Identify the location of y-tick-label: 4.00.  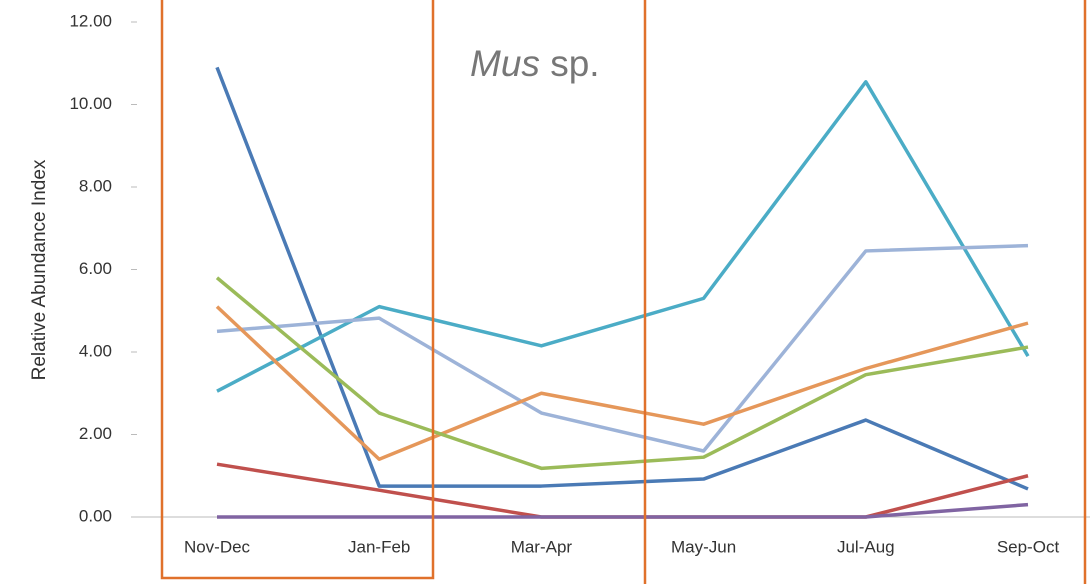
(95, 350).